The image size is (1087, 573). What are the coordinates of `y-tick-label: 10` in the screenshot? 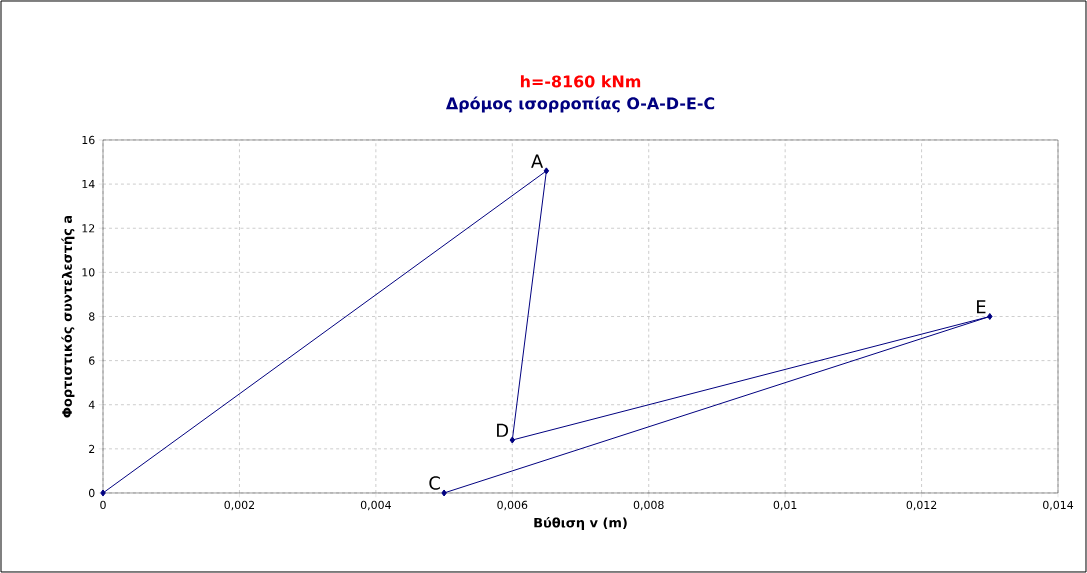 It's located at (88, 272).